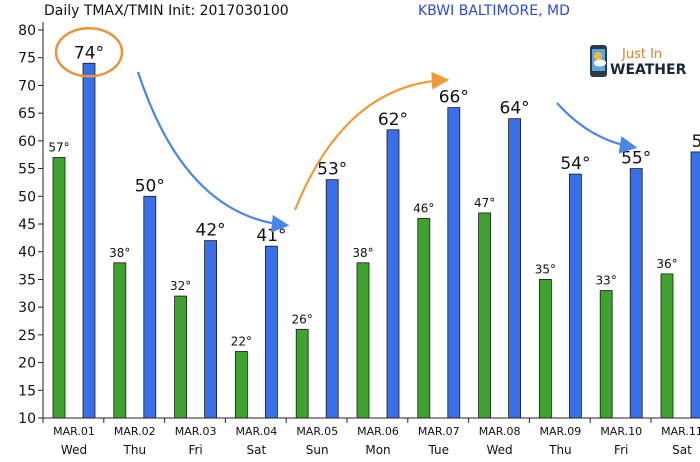 The image size is (700, 462). What do you see at coordinates (27, 114) in the screenshot?
I see `y-tick-label: 65` at bounding box center [27, 114].